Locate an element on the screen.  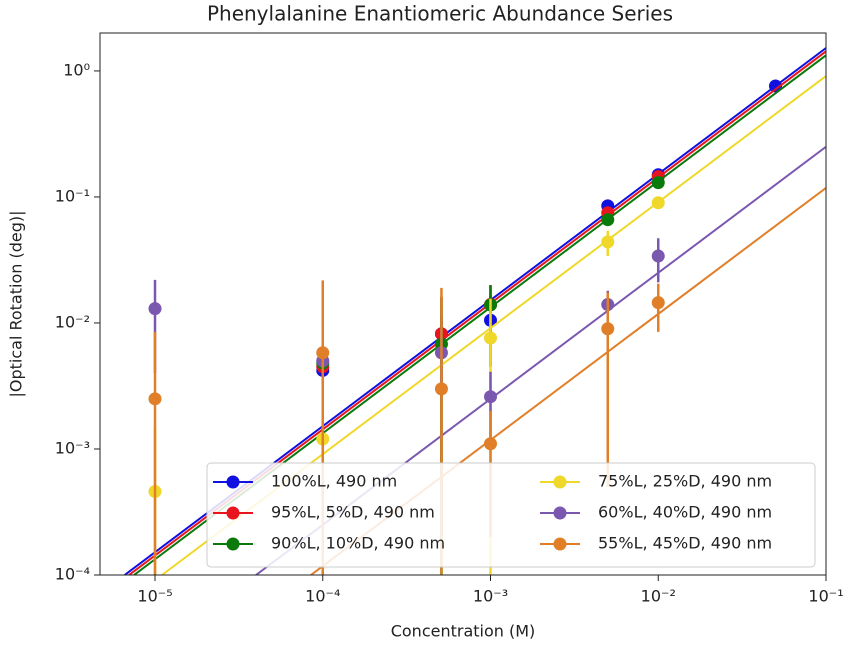
y-tick-label: 10⁻¹ is located at coordinates (72, 195).